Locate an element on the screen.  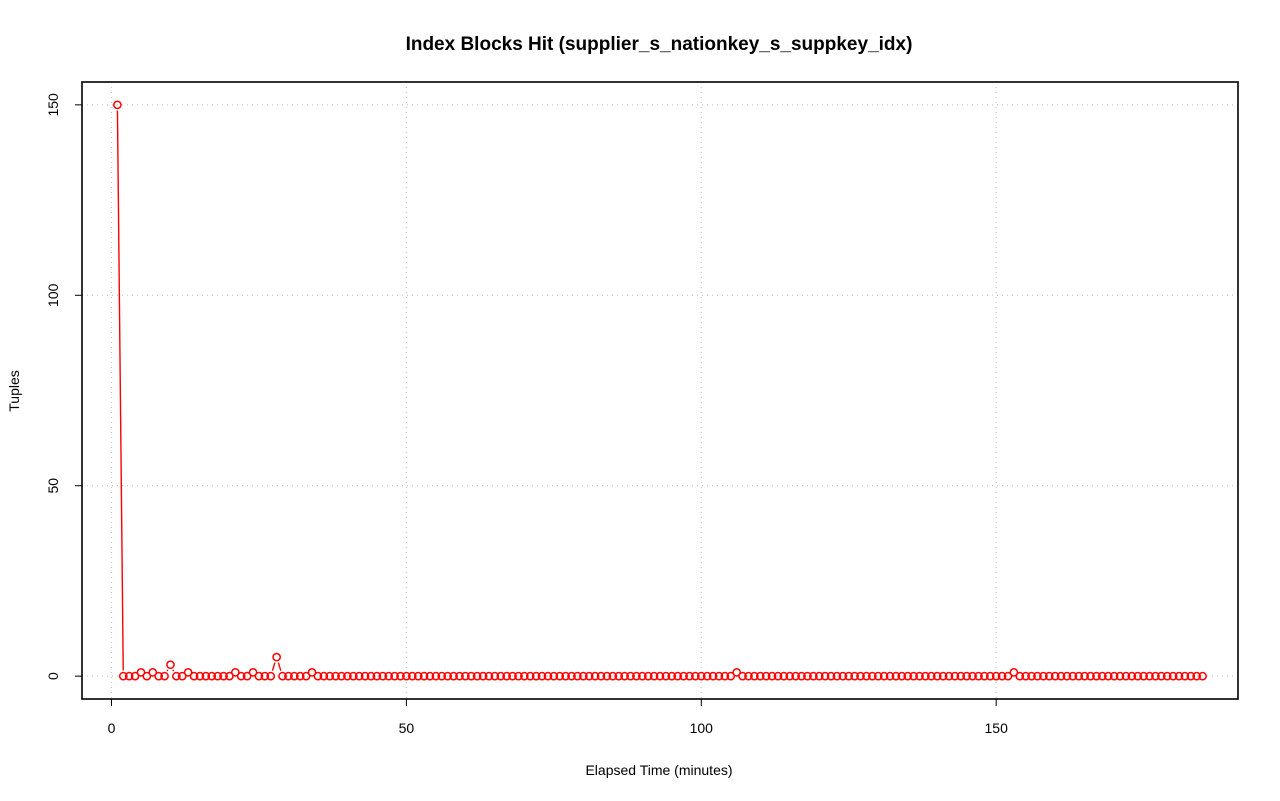
x-tick-label-0: 0 is located at coordinates (112, 728).